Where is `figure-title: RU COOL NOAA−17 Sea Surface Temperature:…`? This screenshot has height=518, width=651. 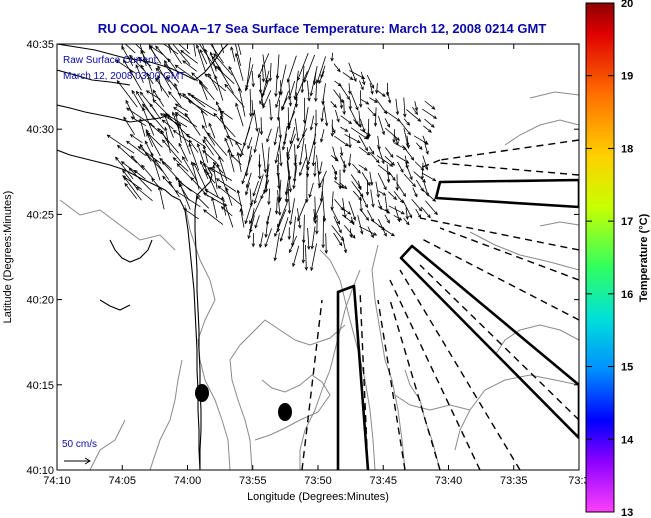
figure-title: RU COOL NOAA−17 Sea Surface Temperature:… is located at coordinates (322, 28).